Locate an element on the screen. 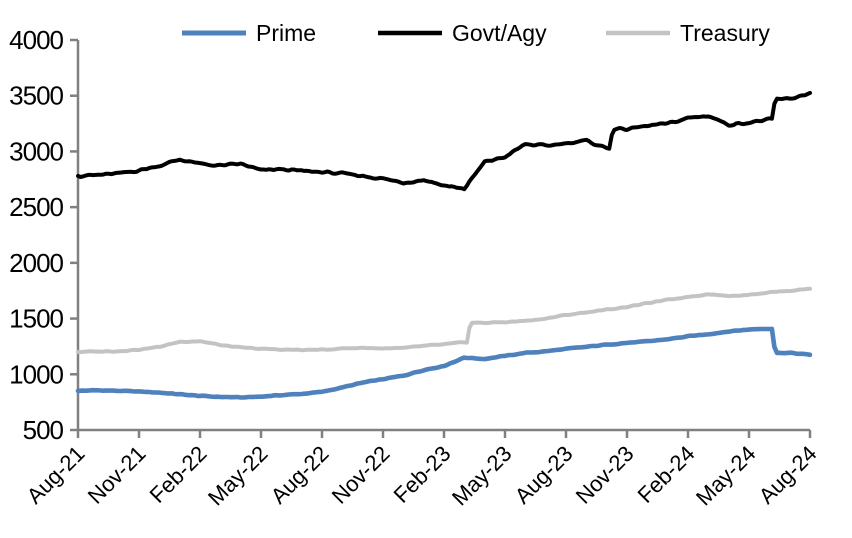  x-tick-label: Aug-24 is located at coordinates (788, 475).